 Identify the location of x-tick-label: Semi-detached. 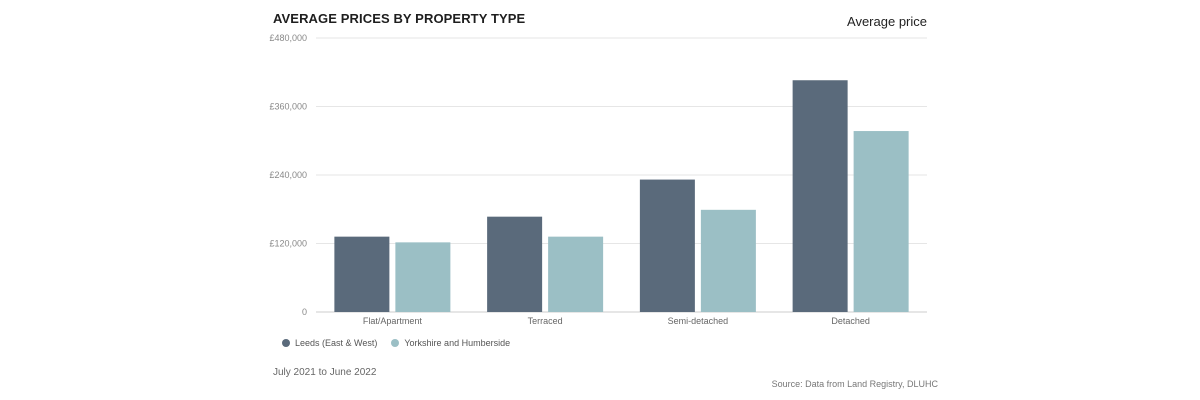
(698, 321).